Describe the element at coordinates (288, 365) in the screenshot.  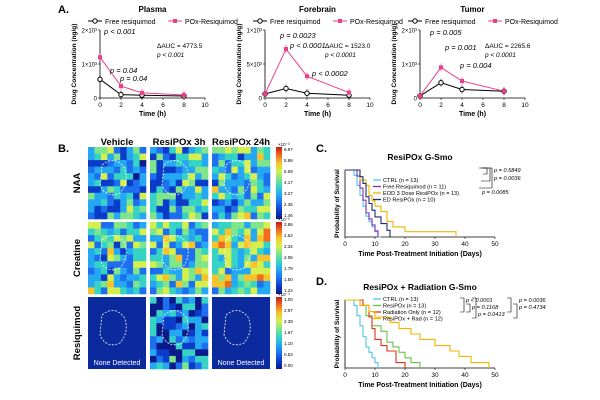
I see `colorbar-tick-label: 0.00` at that location.